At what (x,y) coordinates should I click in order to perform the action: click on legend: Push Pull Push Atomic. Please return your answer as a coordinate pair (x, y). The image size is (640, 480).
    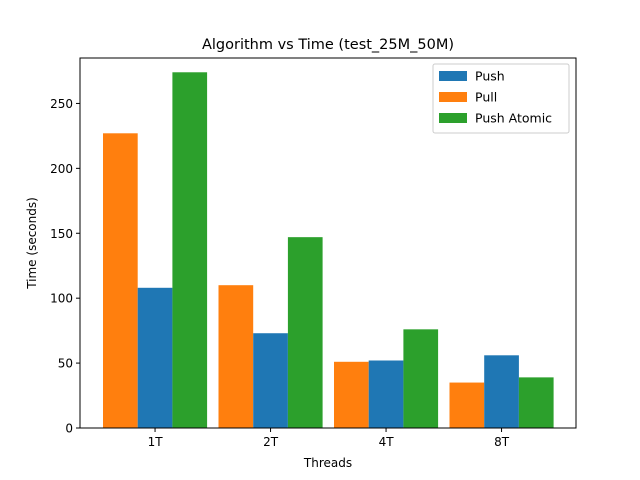
    Looking at the image, I should click on (501, 98).